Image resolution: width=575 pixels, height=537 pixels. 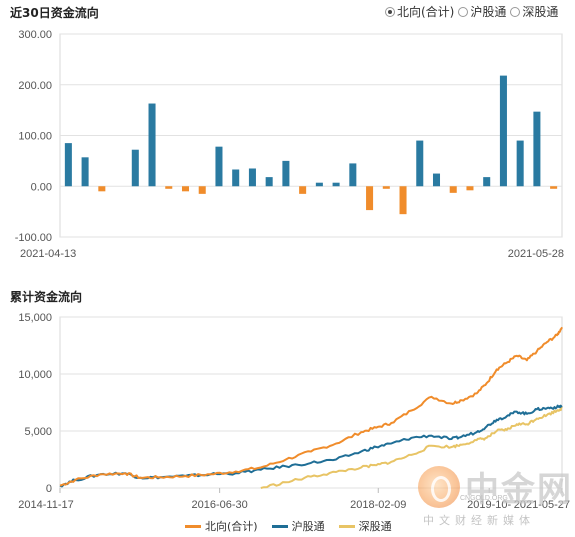 I want to click on radio-northbound: 北向(合计), so click(x=419, y=11).